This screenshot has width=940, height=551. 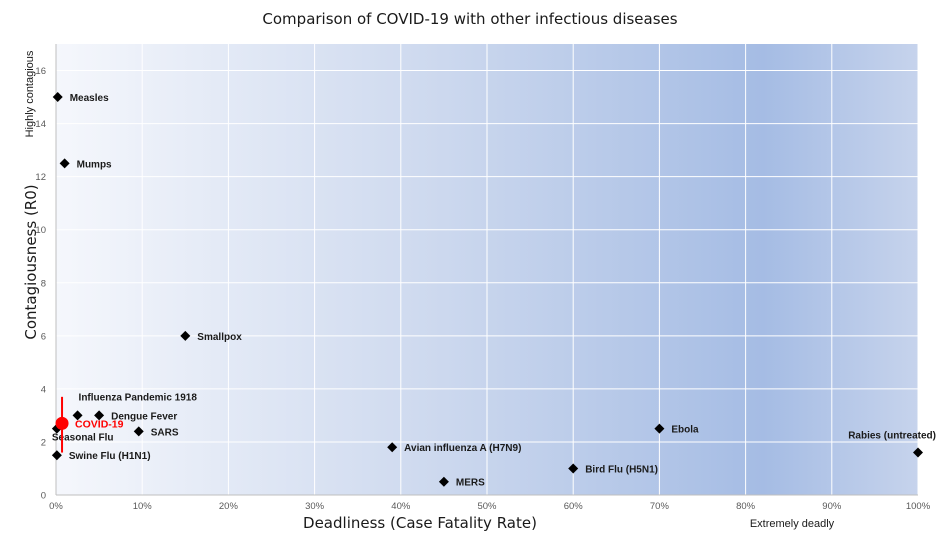 What do you see at coordinates (144, 416) in the screenshot?
I see `point-label: Dengue Fever` at bounding box center [144, 416].